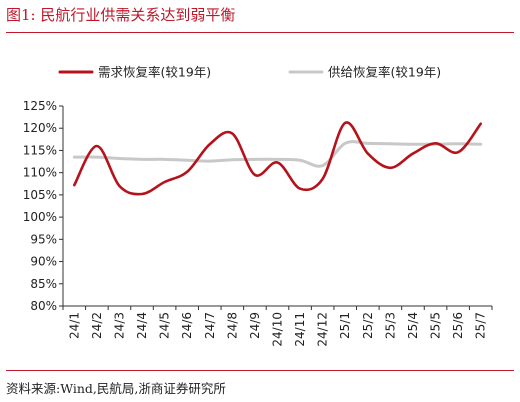 The height and width of the screenshot is (402, 520). I want to click on y-tick-label: 110%, so click(40, 173).